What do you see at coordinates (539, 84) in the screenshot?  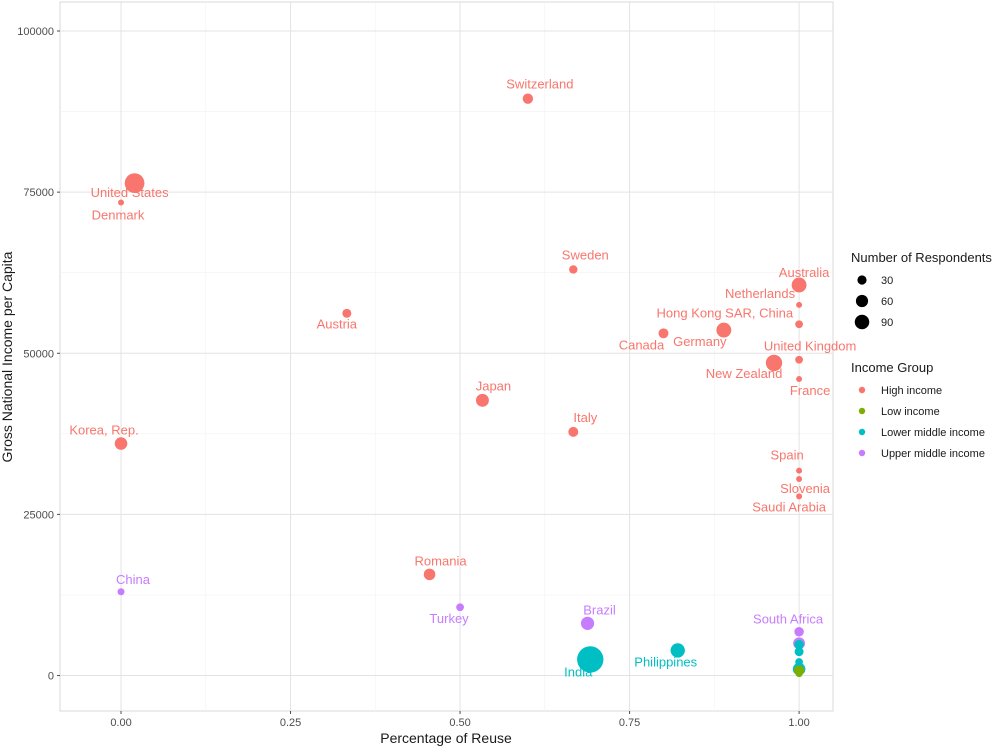 I see `point-label: Switzerland` at bounding box center [539, 84].